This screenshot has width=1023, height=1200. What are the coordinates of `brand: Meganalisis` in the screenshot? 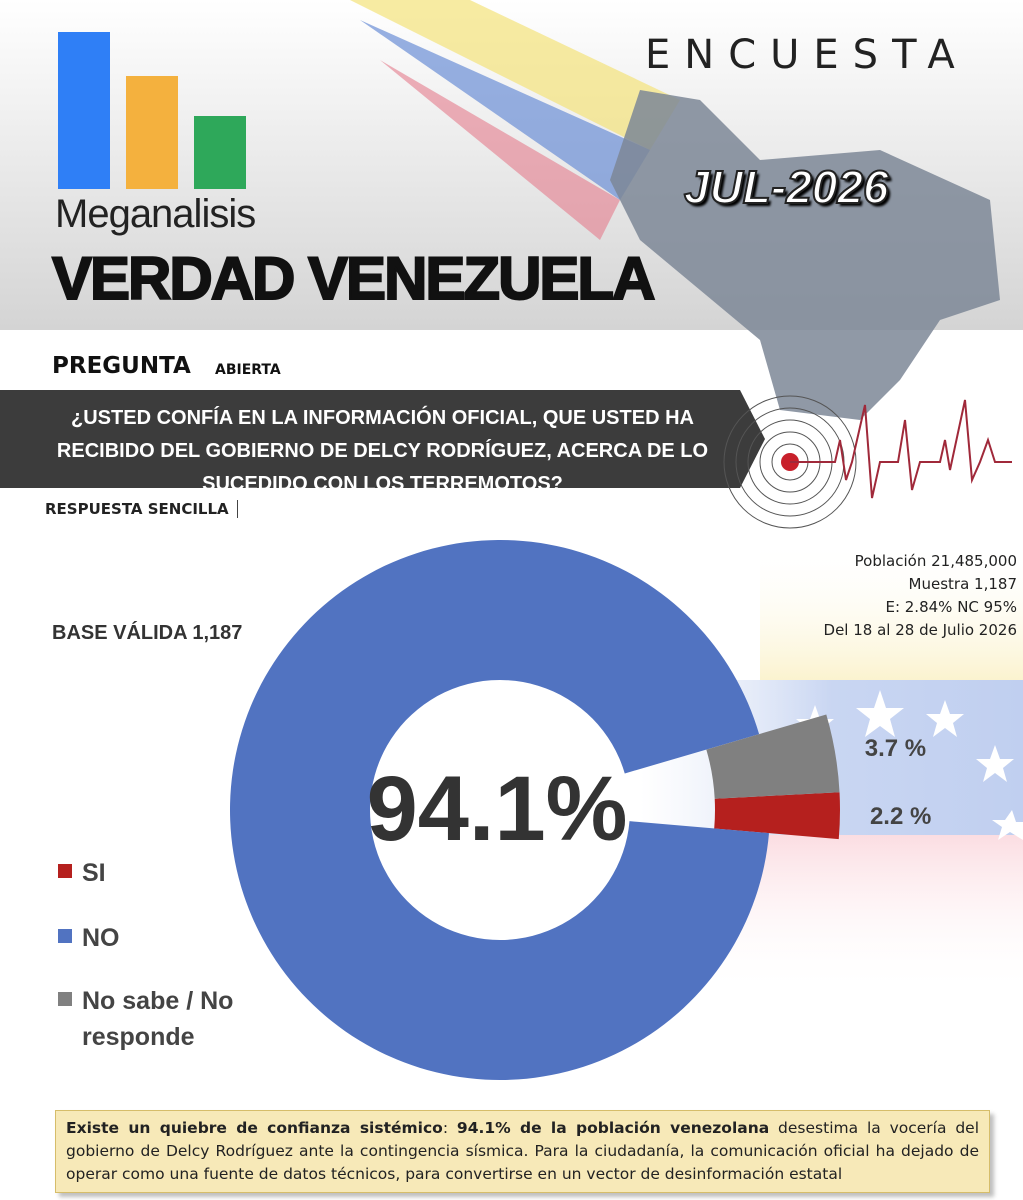 It's located at (155, 214).